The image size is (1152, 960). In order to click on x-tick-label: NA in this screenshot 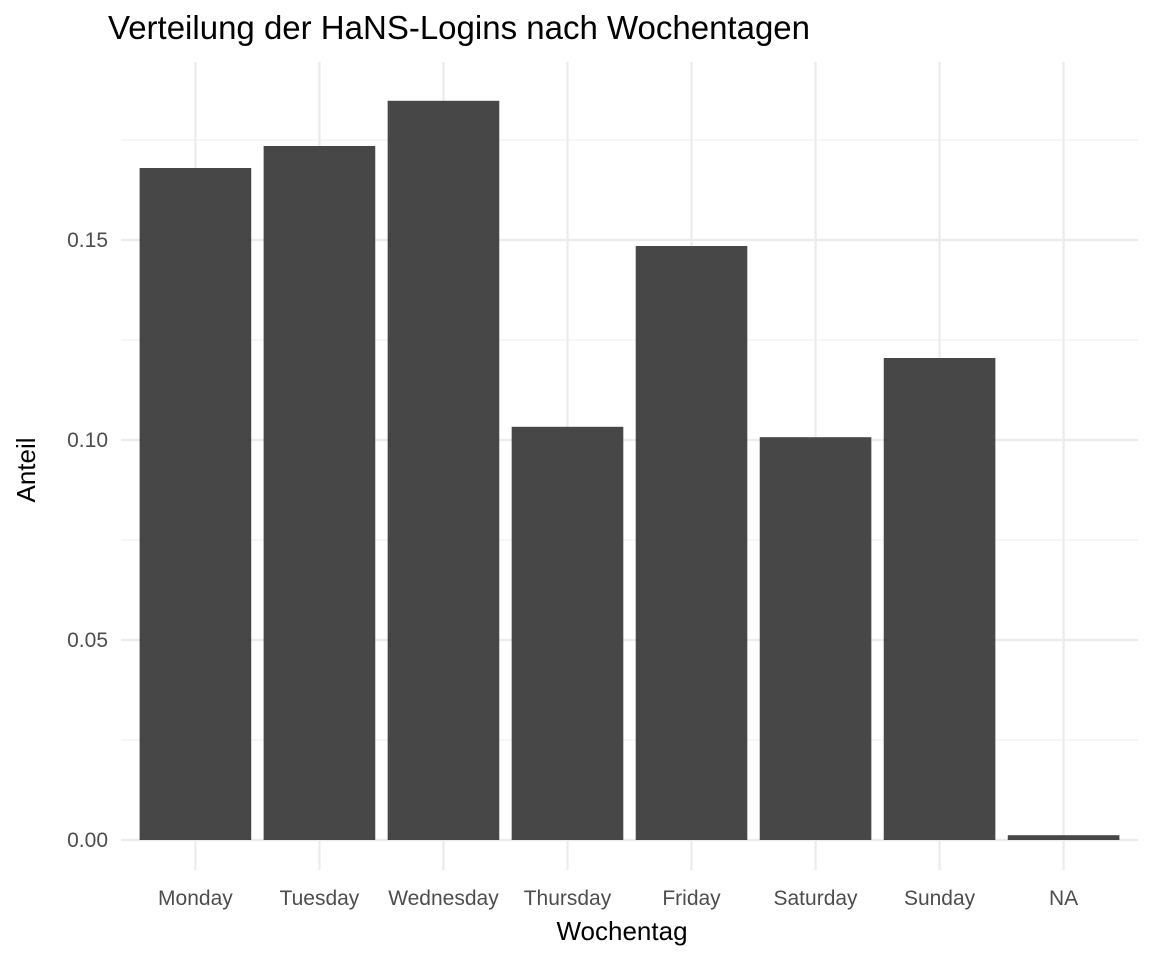, I will do `click(1063, 898)`.